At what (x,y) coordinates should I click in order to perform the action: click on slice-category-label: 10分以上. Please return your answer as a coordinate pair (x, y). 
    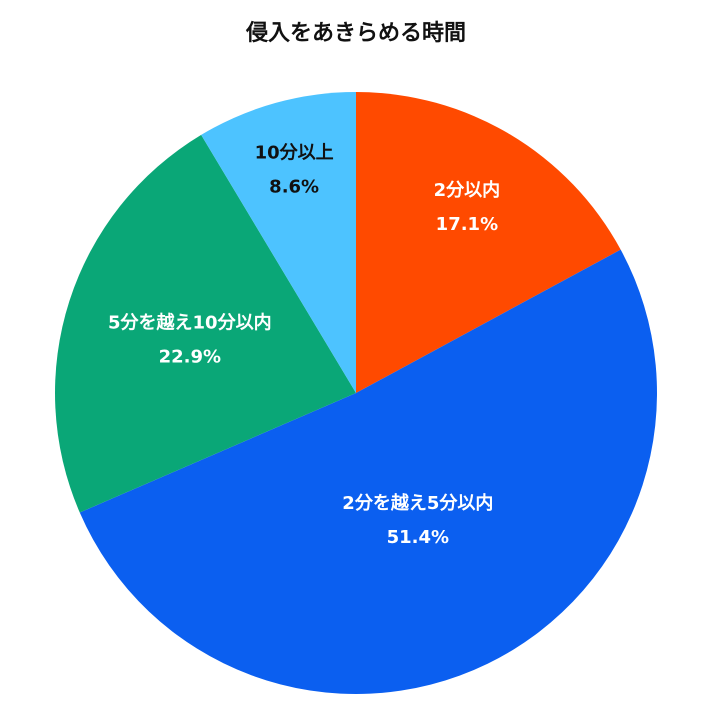
    Looking at the image, I should click on (294, 153).